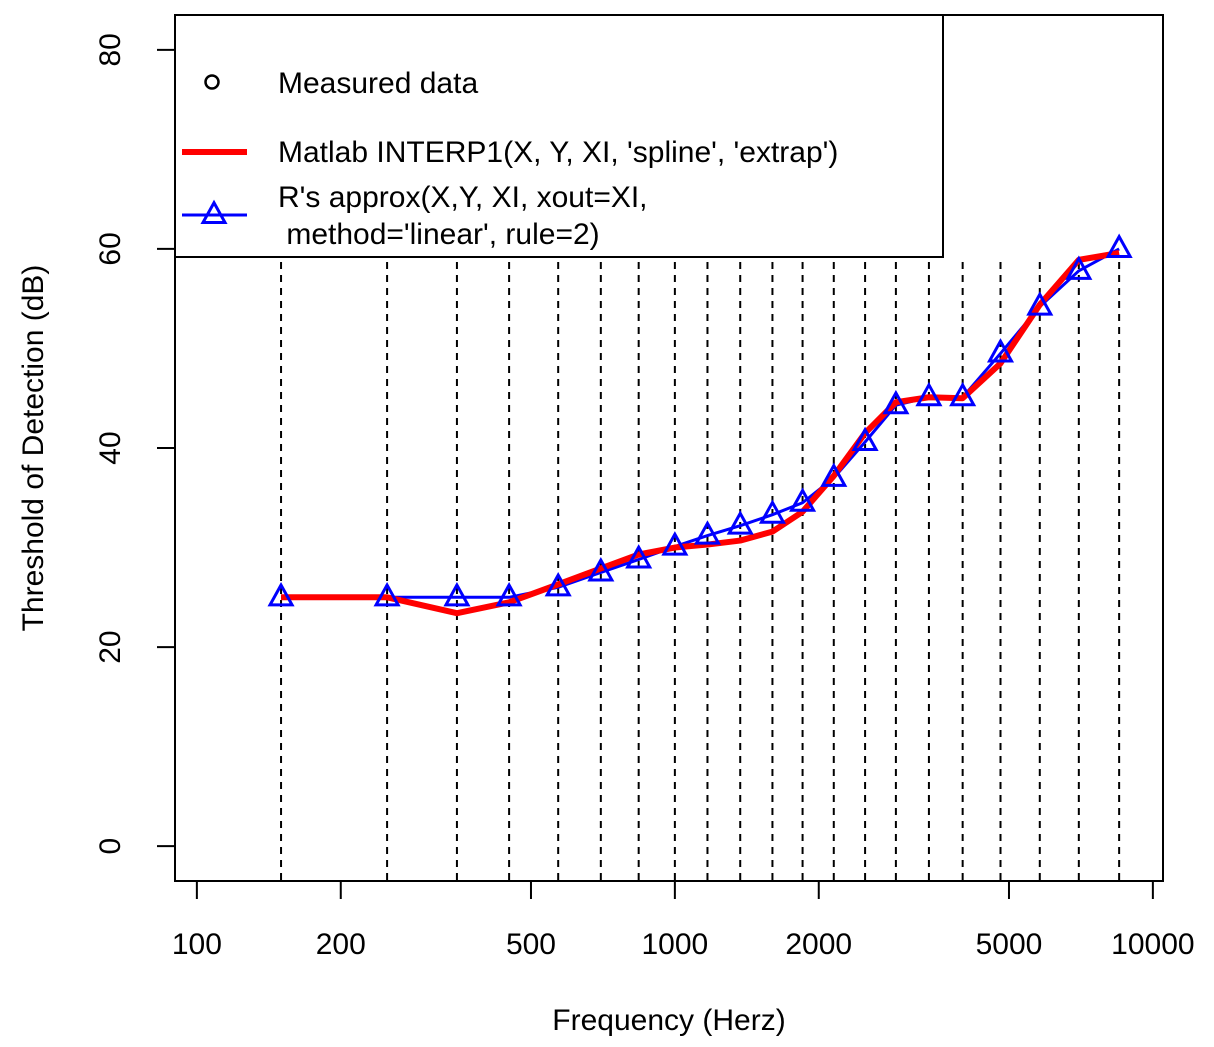 The image size is (1214, 1047). I want to click on legend-label-measured: Measured data, so click(378, 83).